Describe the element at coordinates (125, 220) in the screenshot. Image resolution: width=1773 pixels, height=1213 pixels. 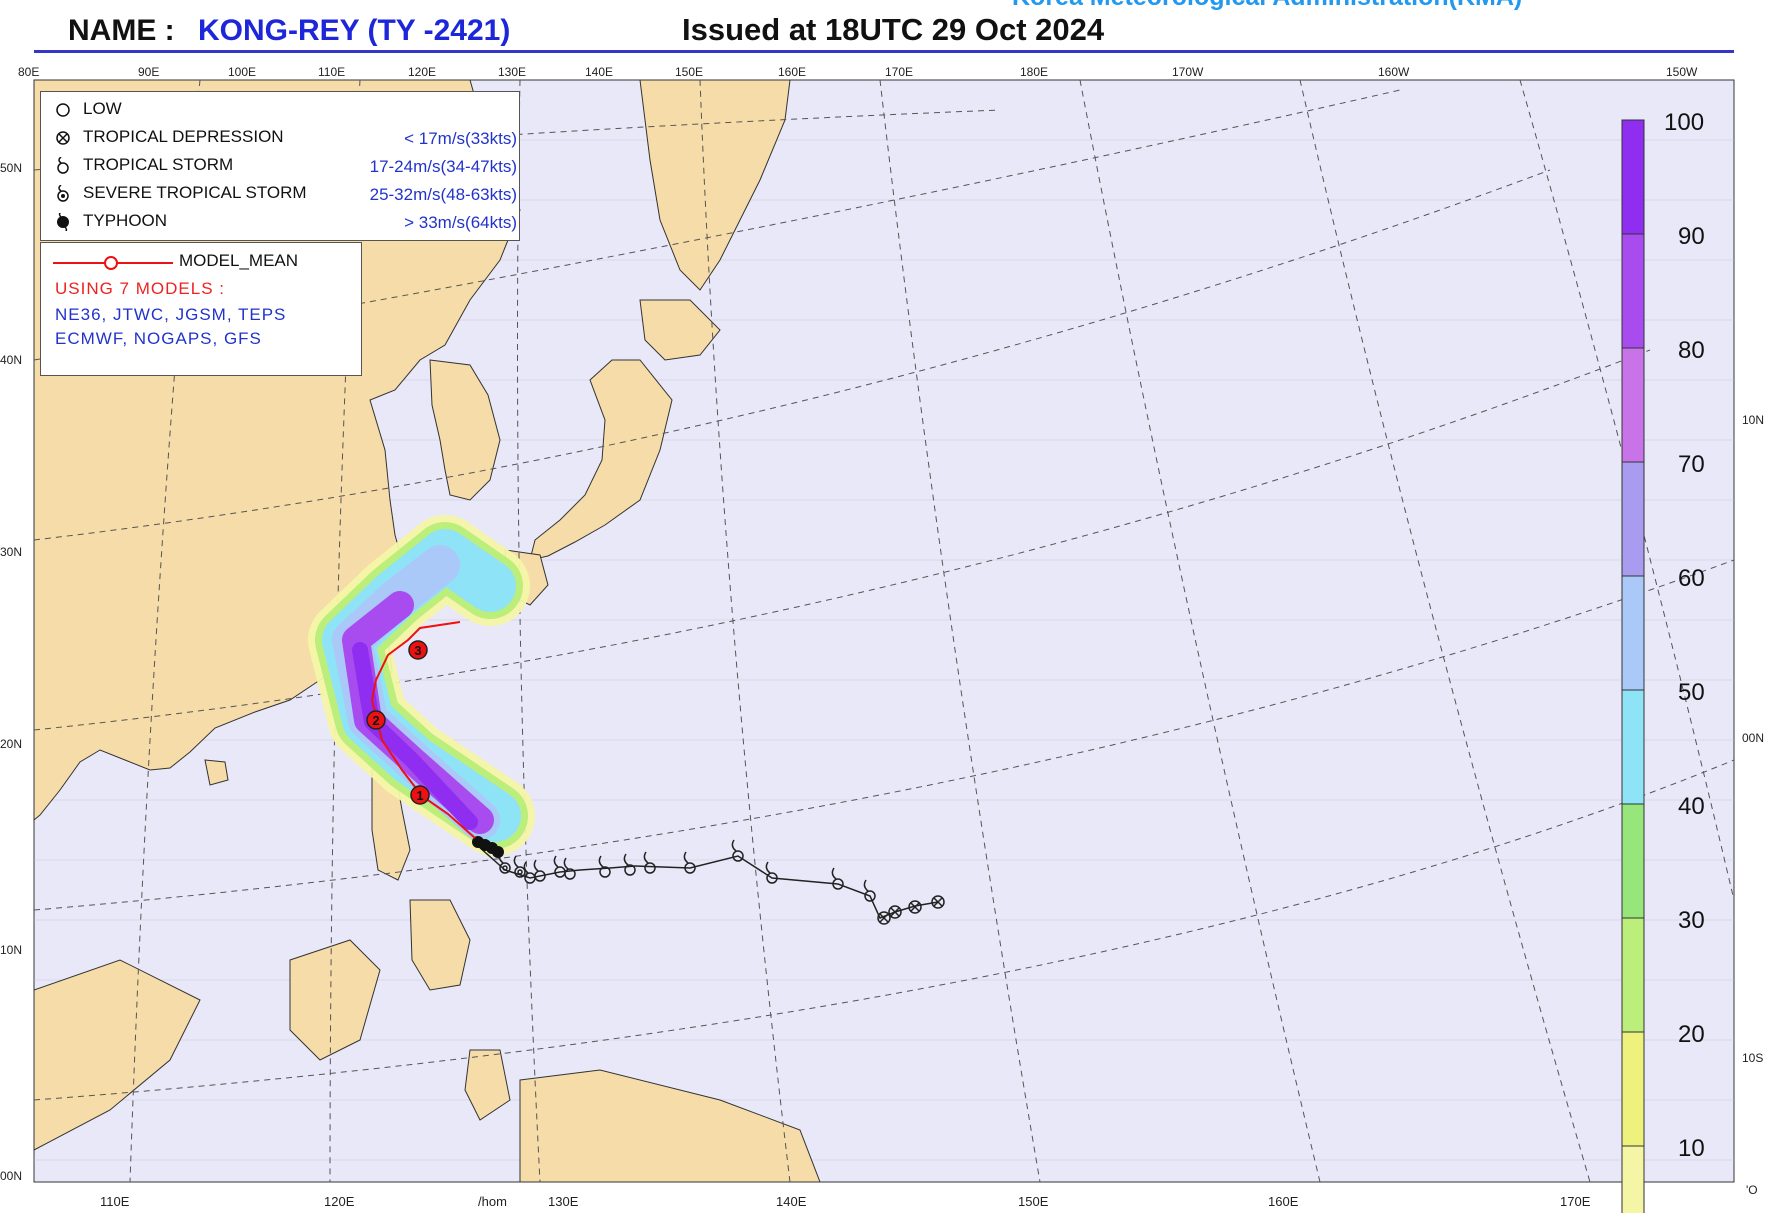
I see `legend-label: TYPHOON` at that location.